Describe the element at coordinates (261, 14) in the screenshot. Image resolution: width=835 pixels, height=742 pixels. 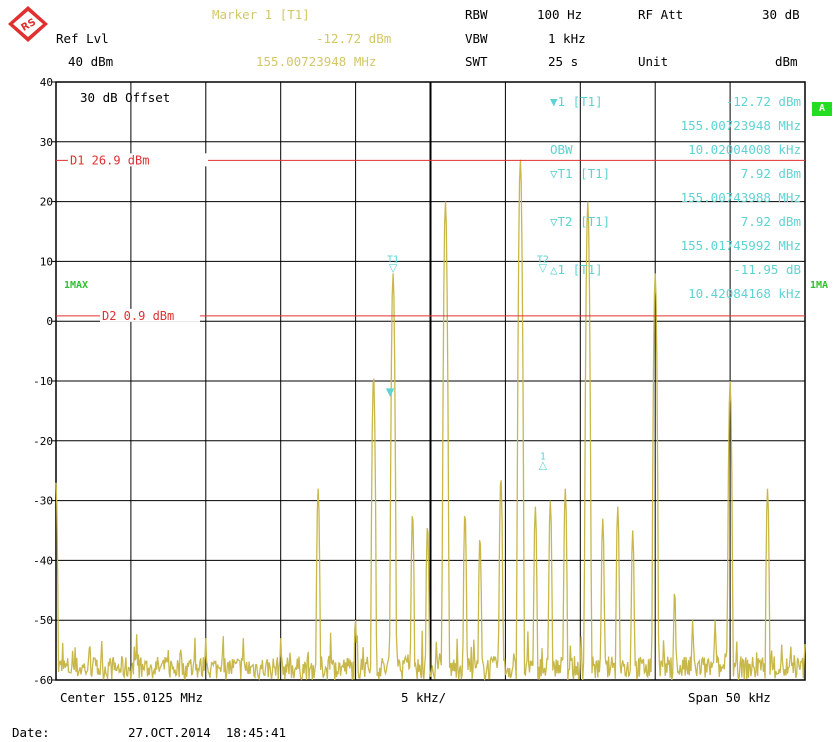
I see `marker-title: Marker 1 [T1]` at that location.